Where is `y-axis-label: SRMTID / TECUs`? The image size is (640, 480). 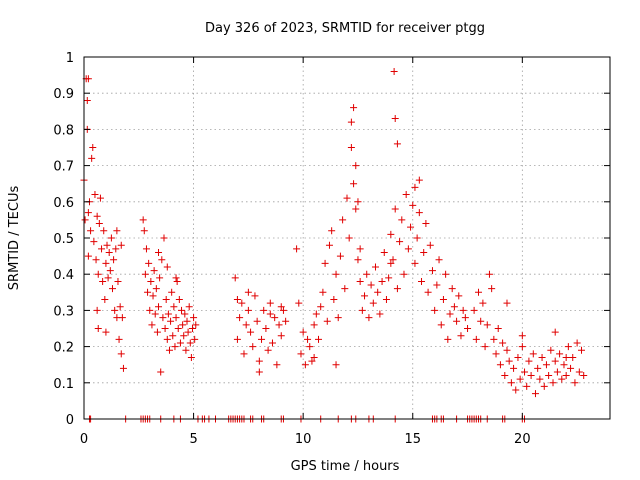
y-axis-label: SRMTID / TECUs is located at coordinates (14, 238).